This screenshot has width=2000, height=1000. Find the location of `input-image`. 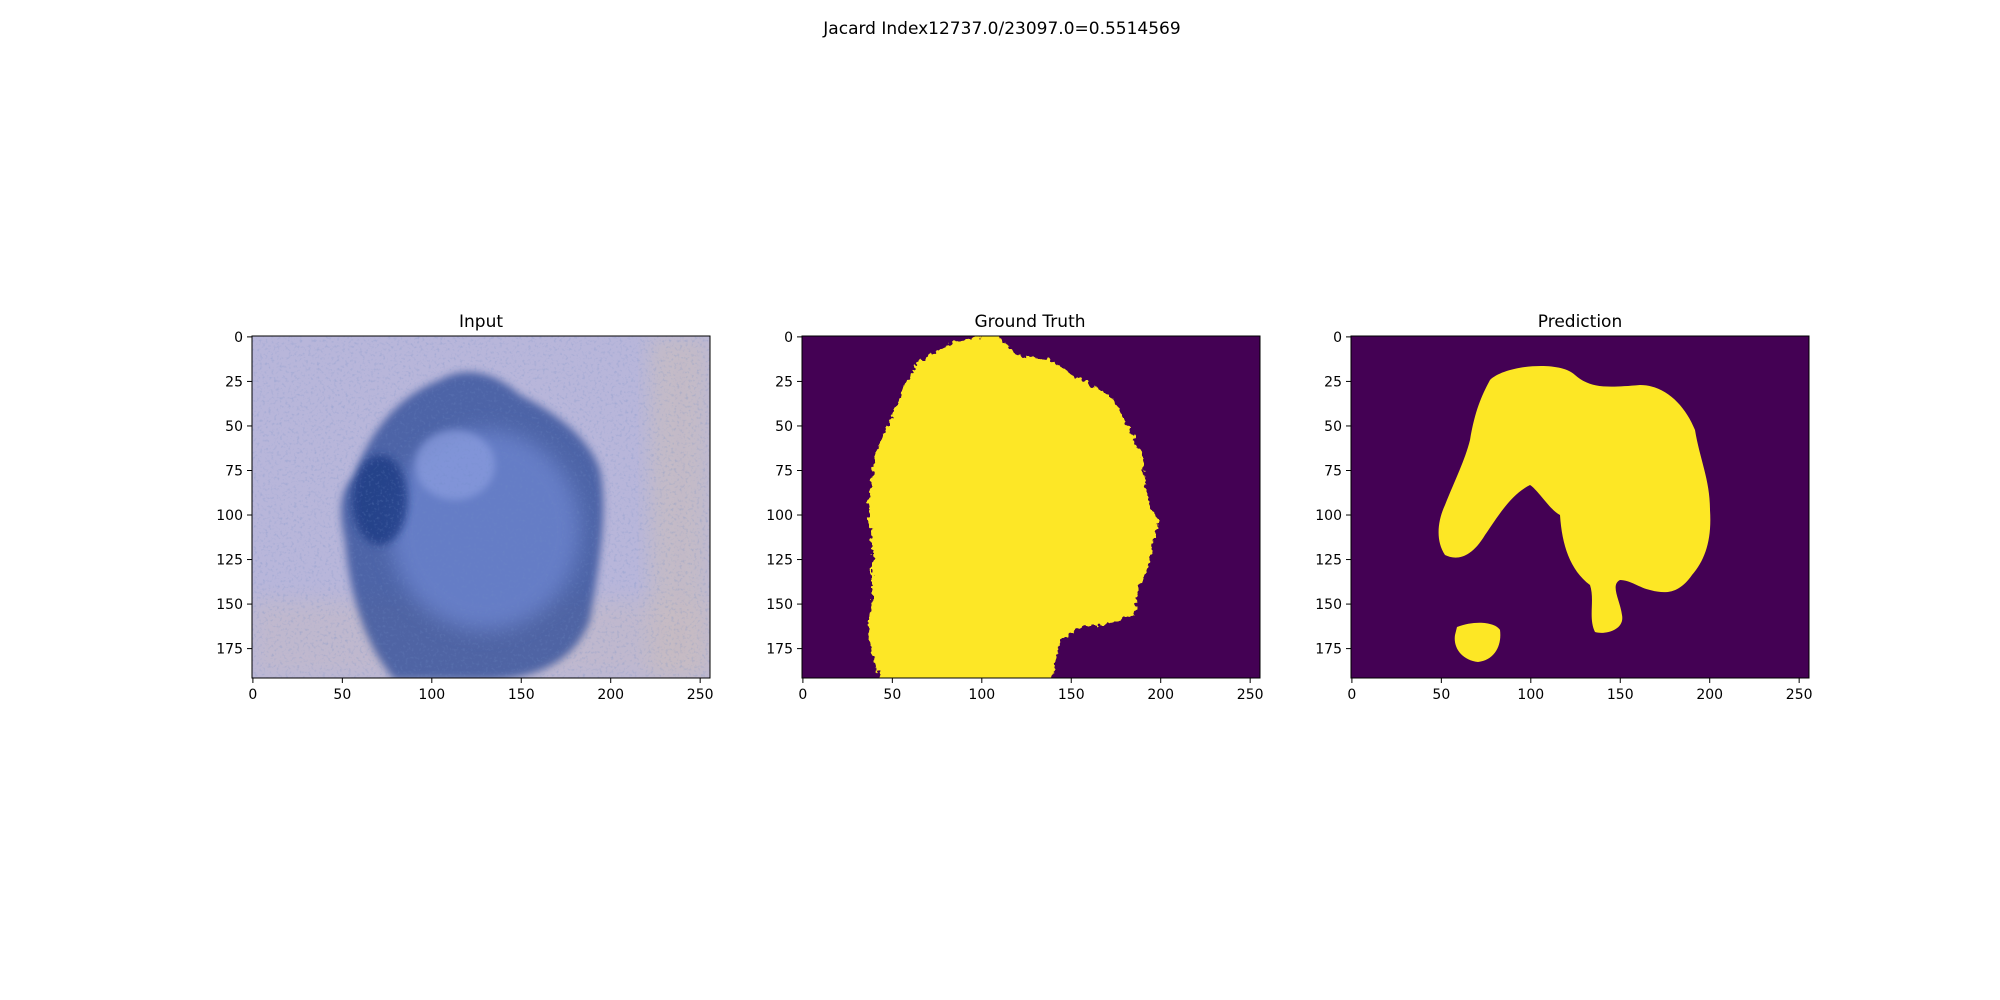

input-image is located at coordinates (481, 507).